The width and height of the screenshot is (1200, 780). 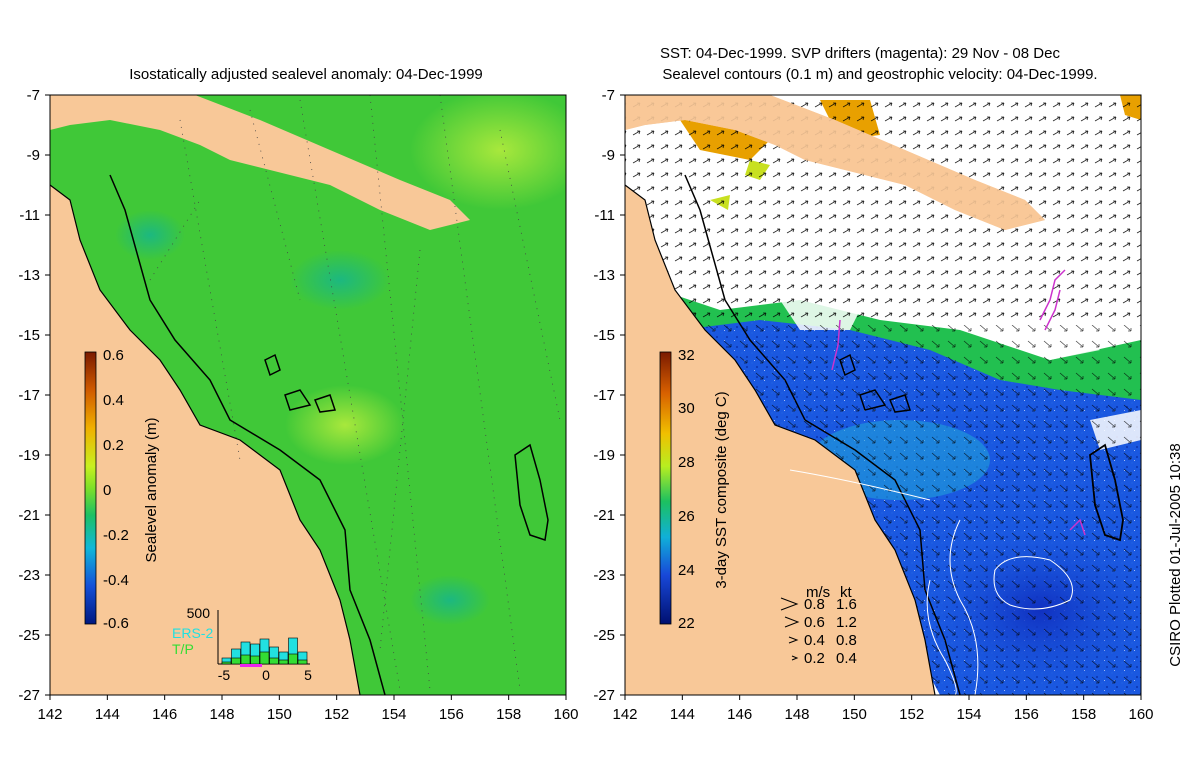 What do you see at coordinates (33, 95) in the screenshot?
I see `left-y-tick-label-0: -7` at bounding box center [33, 95].